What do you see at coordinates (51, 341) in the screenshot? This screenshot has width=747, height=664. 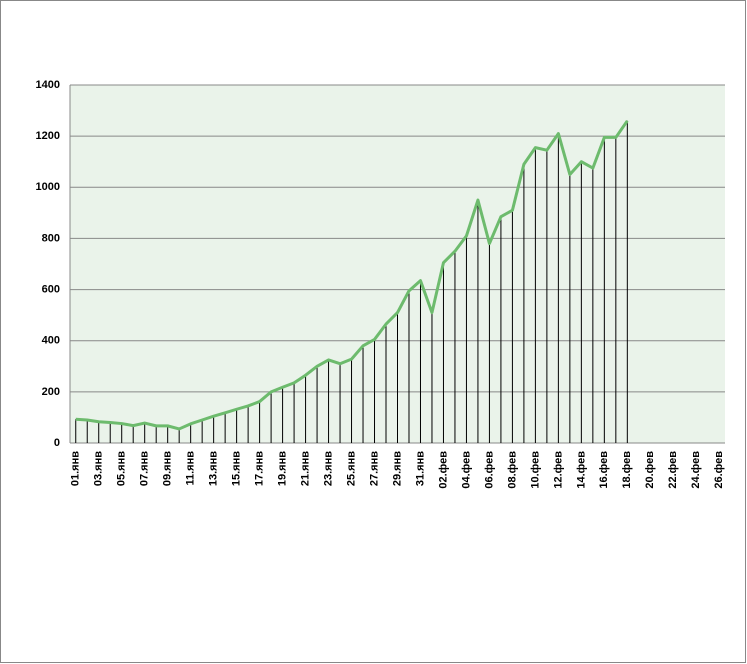 I see `y-tick-label: 400` at bounding box center [51, 341].